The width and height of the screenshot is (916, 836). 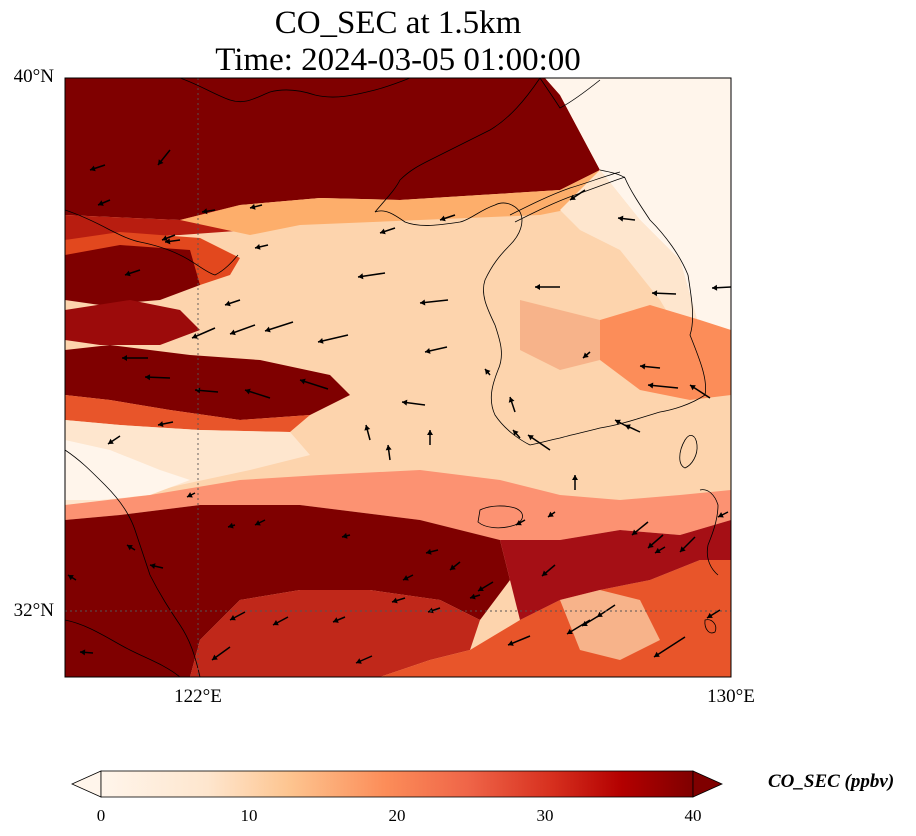 I want to click on colorbar-gradient, so click(x=397, y=784).